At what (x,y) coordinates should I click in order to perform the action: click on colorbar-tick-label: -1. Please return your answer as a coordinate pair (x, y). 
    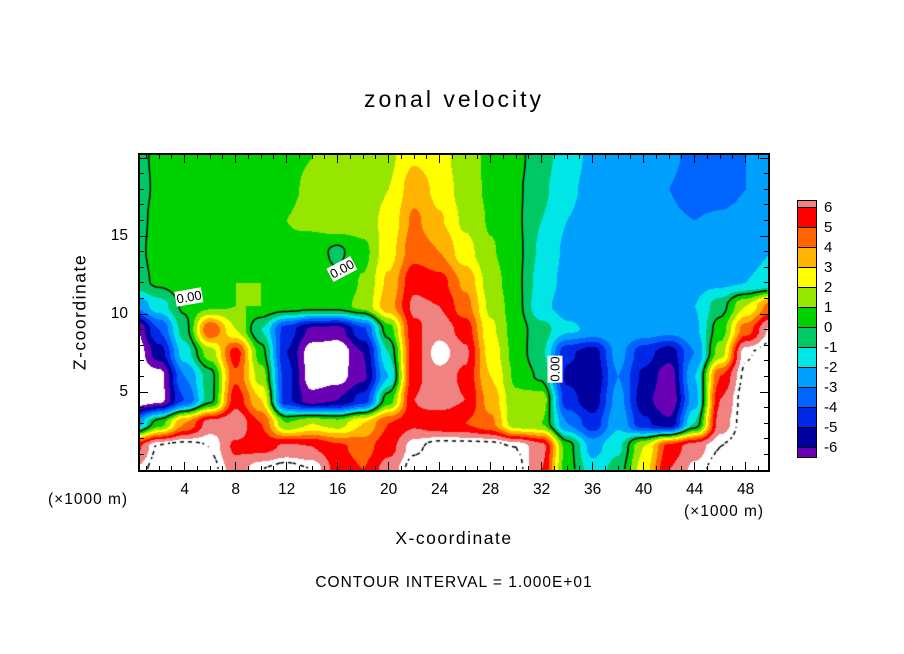
    Looking at the image, I should click on (831, 347).